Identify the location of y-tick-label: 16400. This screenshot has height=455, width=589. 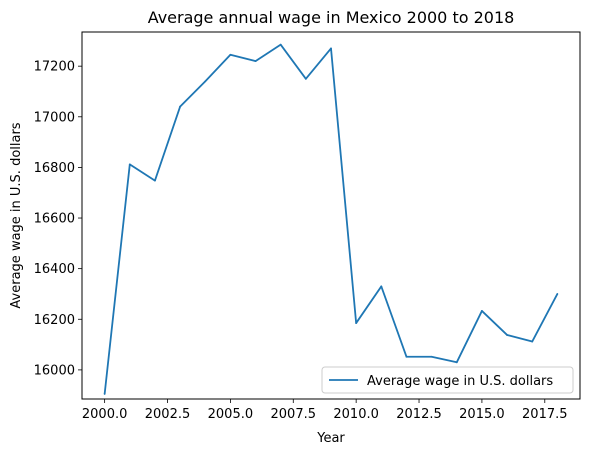
(54, 269).